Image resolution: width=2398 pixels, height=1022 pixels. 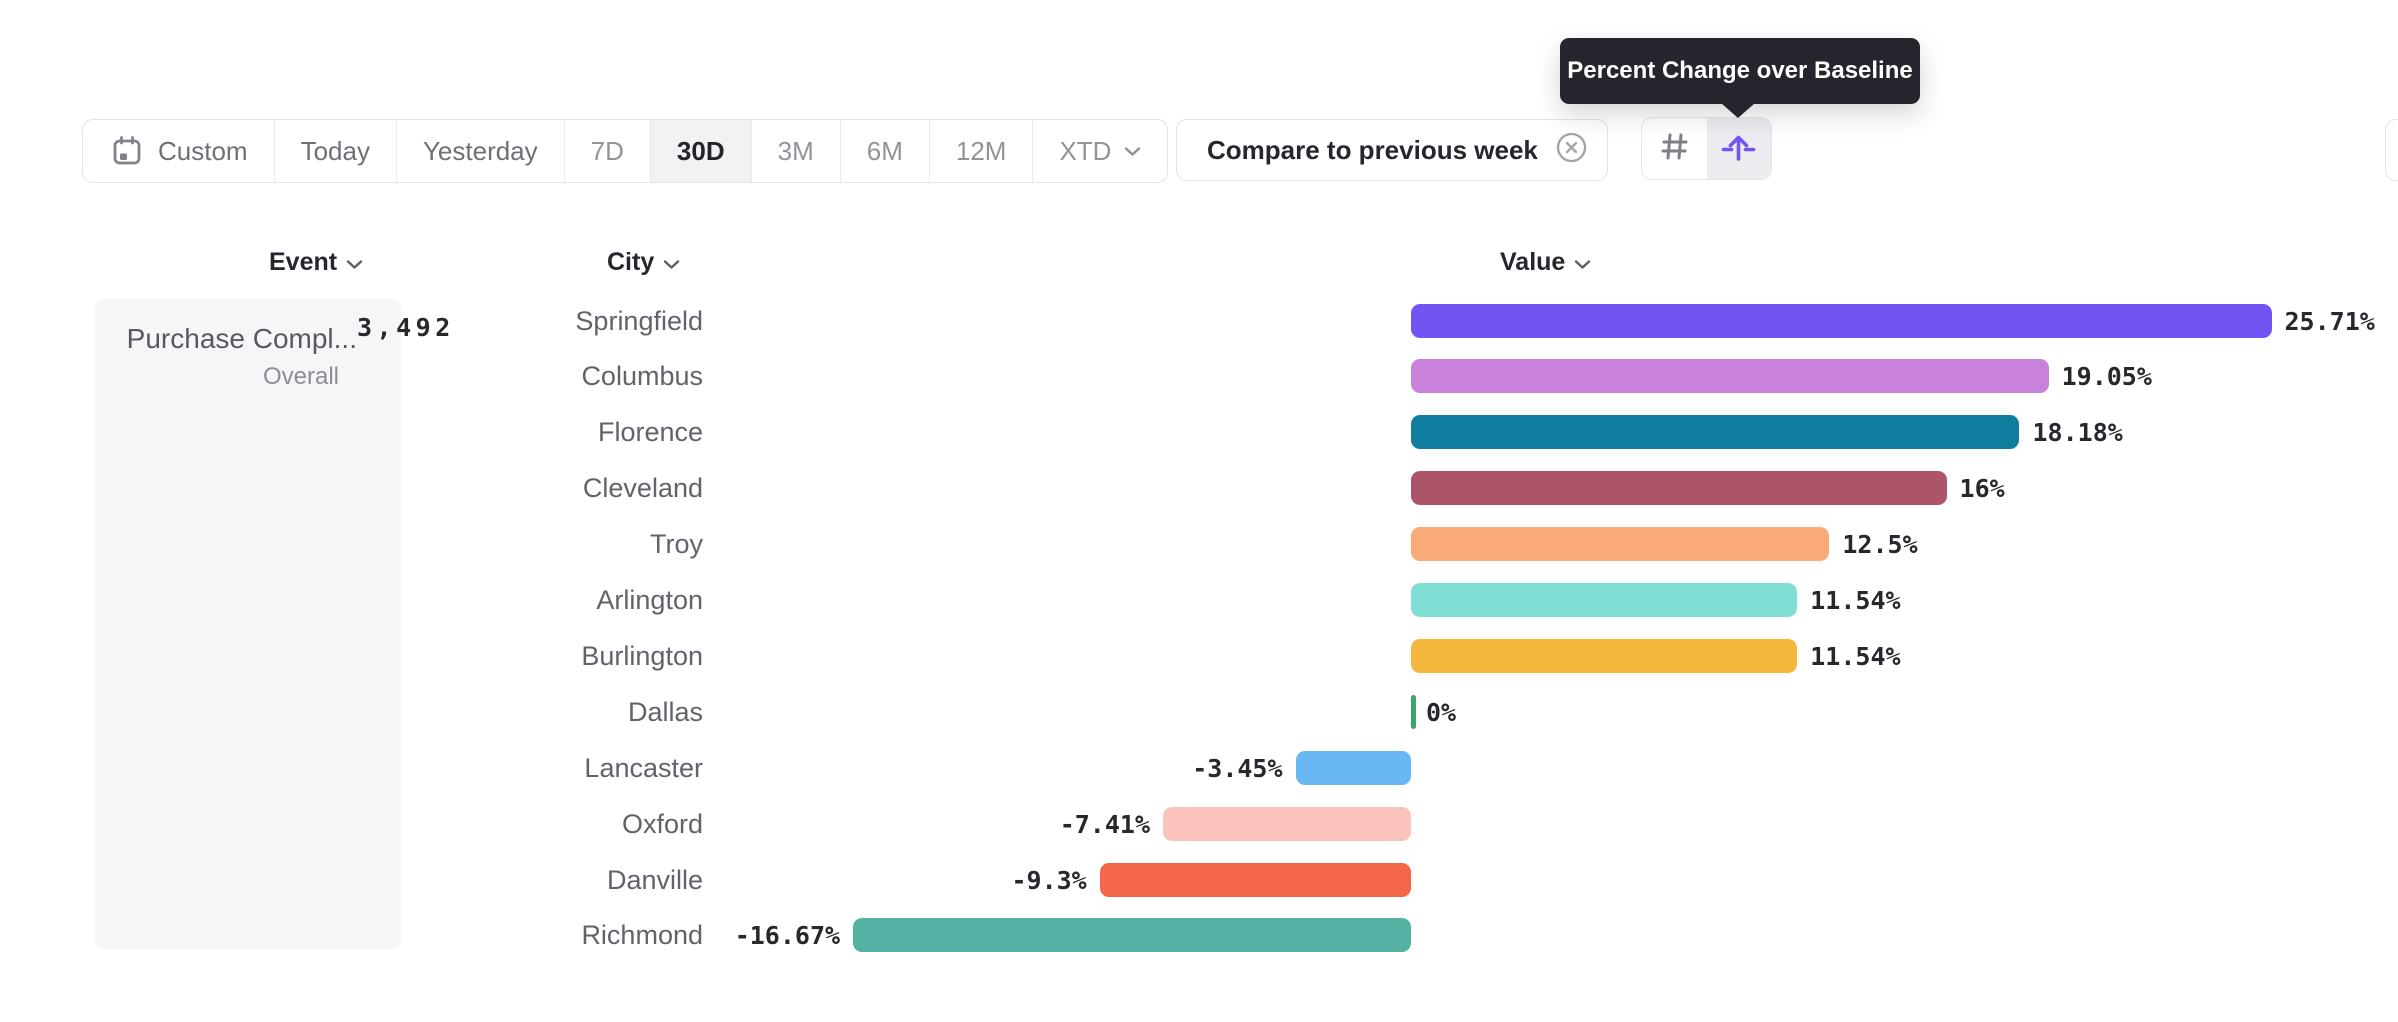 What do you see at coordinates (643, 767) in the screenshot?
I see `city-label: Lancaster` at bounding box center [643, 767].